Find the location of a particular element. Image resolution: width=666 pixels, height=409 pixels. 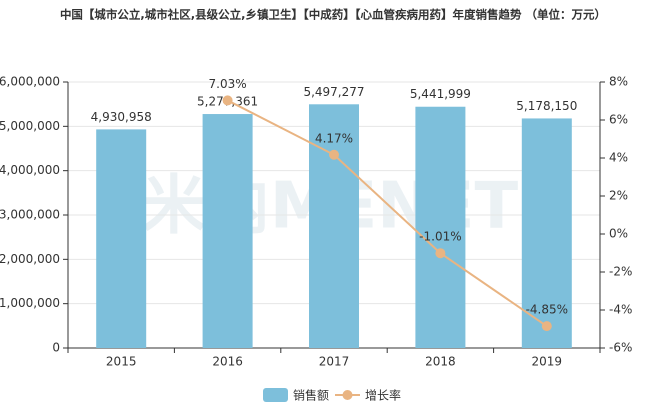

bar-value-label: 5,441,999 is located at coordinates (440, 94).